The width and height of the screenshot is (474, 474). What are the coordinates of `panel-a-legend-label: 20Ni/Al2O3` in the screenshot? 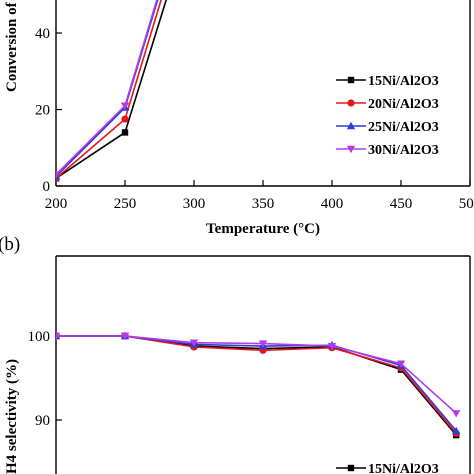 It's located at (403, 104).